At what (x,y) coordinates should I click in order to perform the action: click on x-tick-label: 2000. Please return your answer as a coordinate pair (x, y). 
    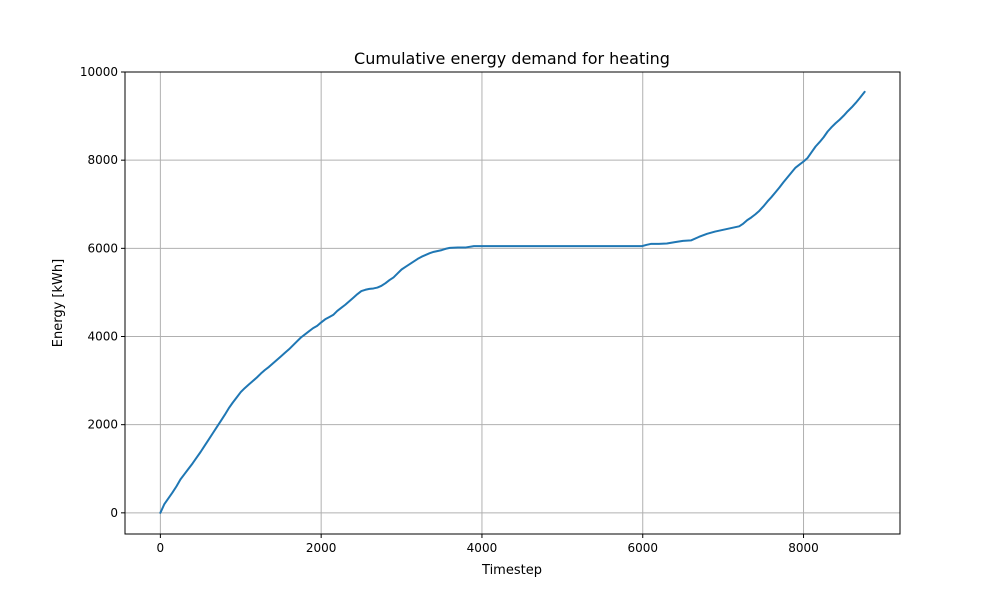
    Looking at the image, I should click on (321, 548).